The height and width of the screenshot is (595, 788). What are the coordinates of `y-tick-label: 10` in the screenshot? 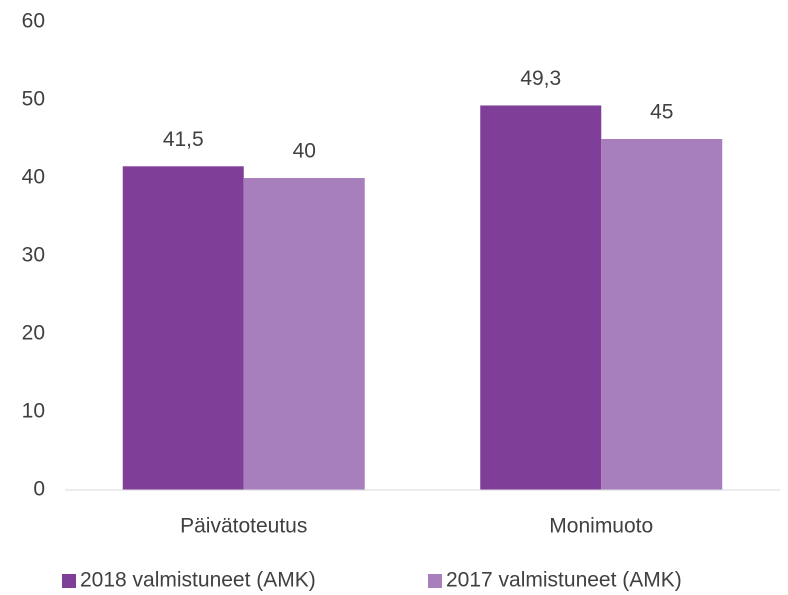 It's located at (33, 411).